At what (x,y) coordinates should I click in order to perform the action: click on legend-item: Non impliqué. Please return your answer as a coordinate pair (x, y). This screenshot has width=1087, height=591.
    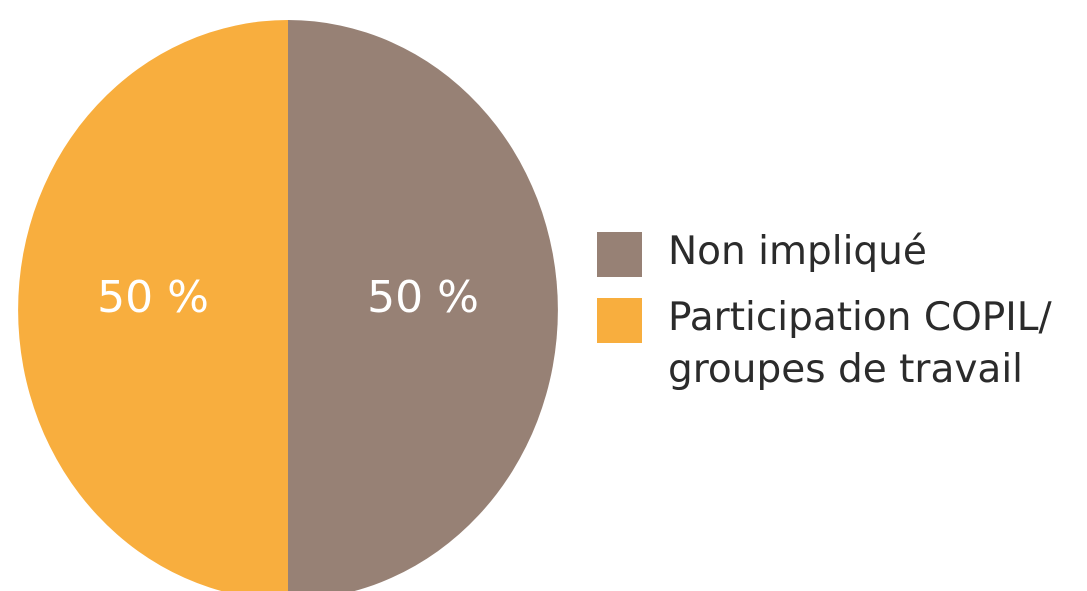
    Looking at the image, I should click on (837, 252).